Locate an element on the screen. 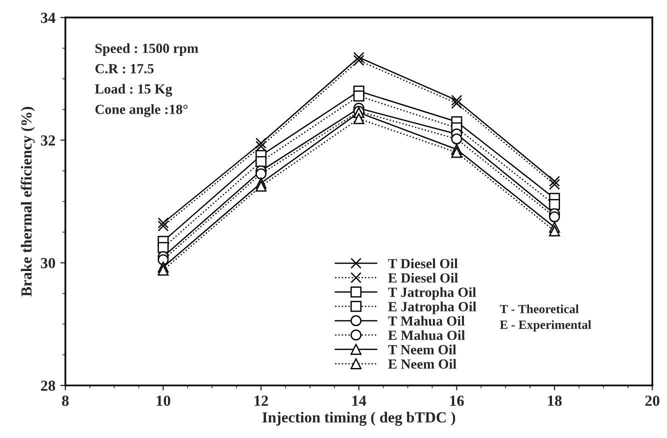 This screenshot has height=438, width=667. y-tick-label: 32 is located at coordinates (47, 140).